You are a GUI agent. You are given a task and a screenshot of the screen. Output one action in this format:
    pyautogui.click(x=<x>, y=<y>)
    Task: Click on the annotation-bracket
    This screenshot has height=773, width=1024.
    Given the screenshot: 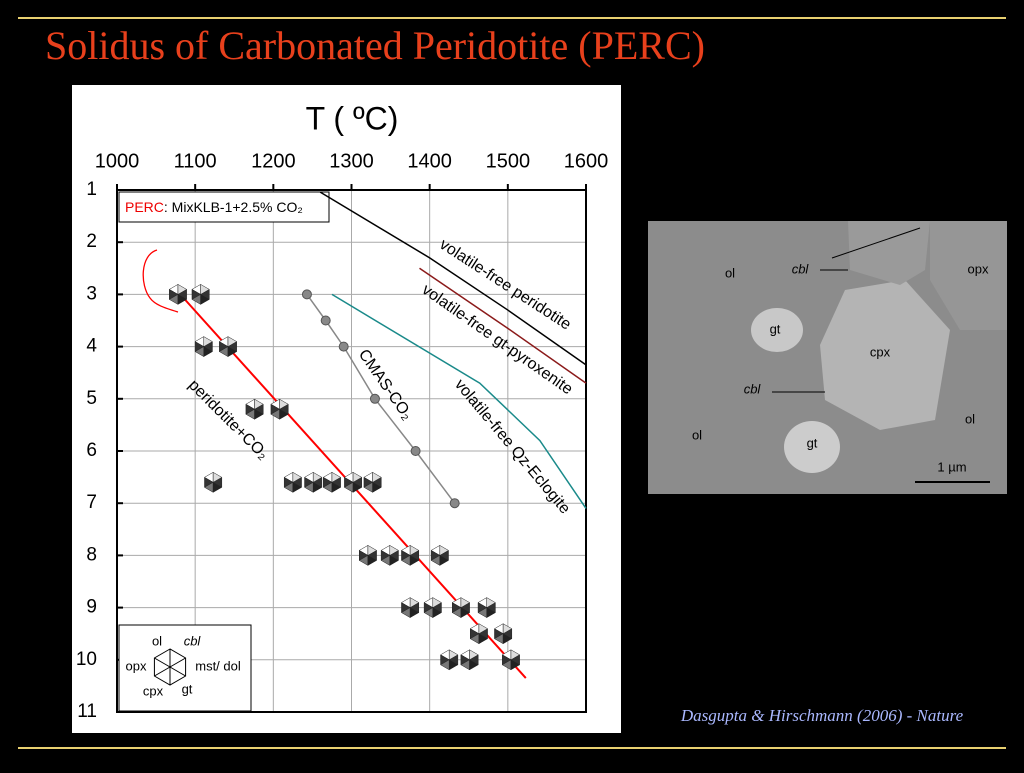 What is the action you would take?
    pyautogui.click(x=160, y=281)
    